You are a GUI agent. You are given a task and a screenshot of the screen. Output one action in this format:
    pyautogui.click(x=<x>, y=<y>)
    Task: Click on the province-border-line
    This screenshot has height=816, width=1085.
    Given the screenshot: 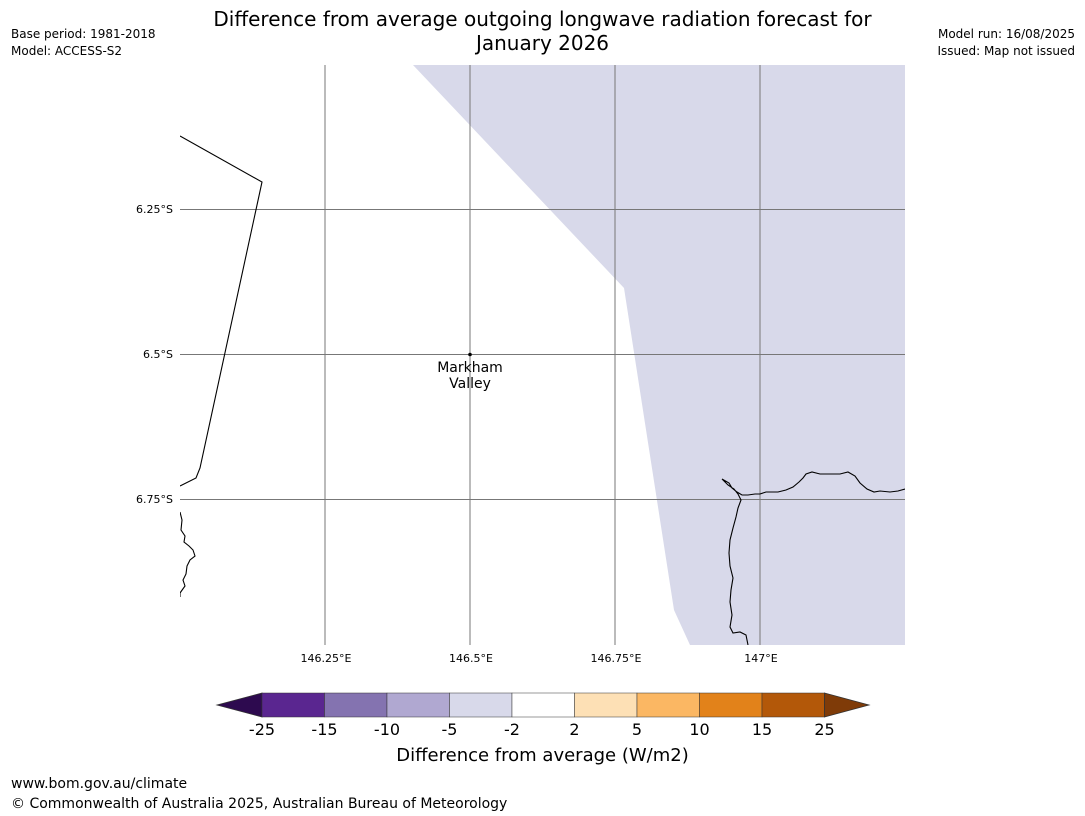 What is the action you would take?
    pyautogui.click(x=221, y=311)
    